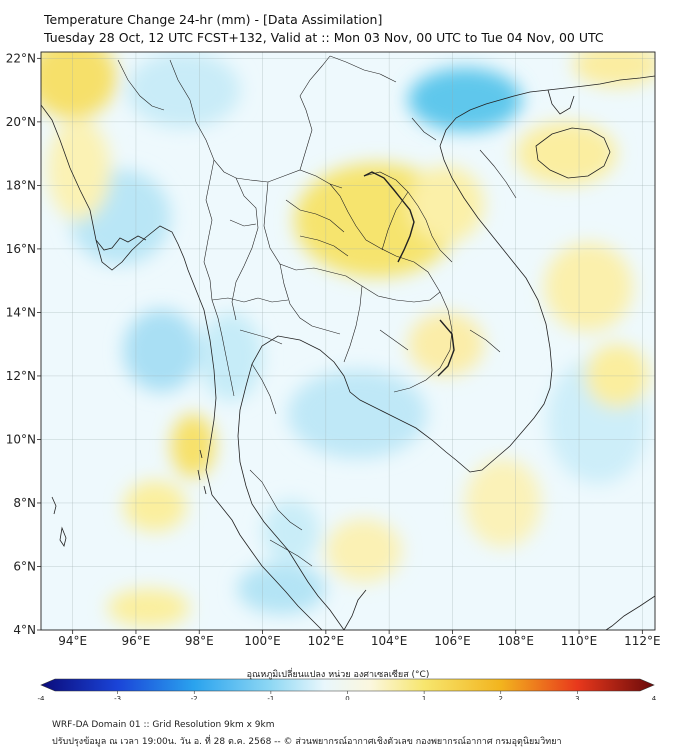 This screenshot has height=756, width=676. I want to click on leizhou-peninsula, so click(561, 102).